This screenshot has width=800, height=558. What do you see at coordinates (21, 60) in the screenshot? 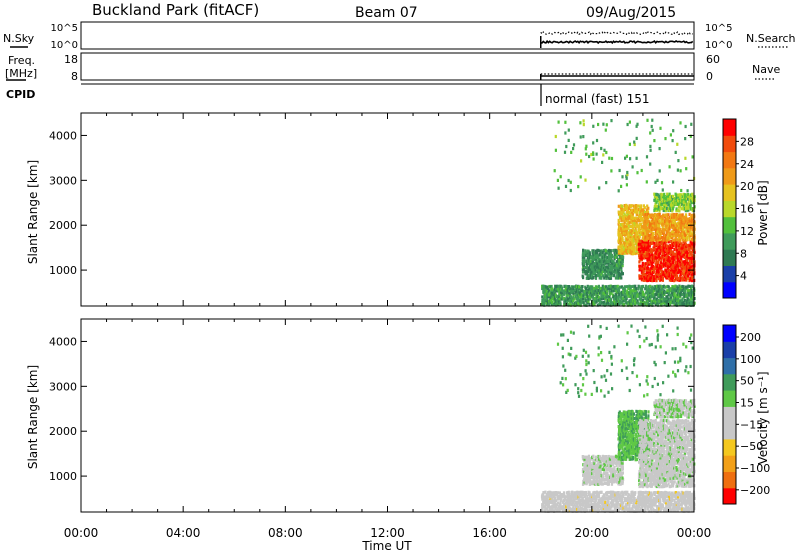
I see `freq-label-line1: Freq.` at bounding box center [21, 60].